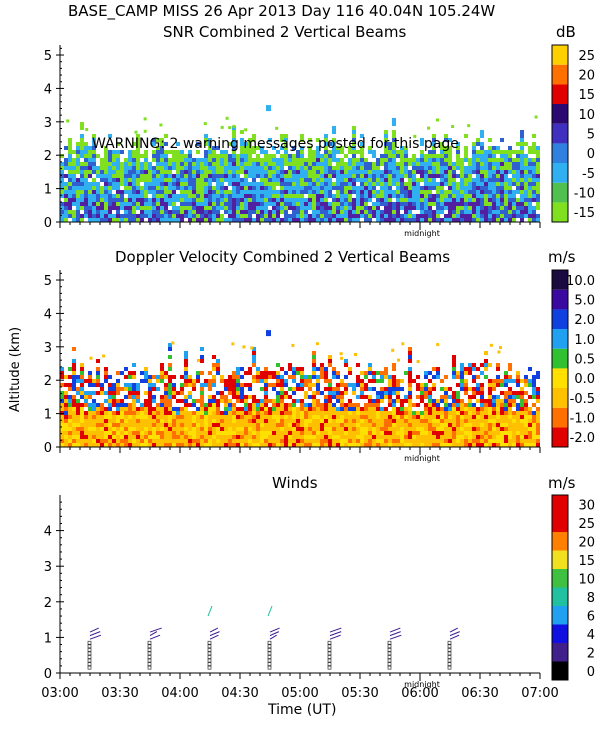 The height and width of the screenshot is (750, 600). I want to click on winds-xtick-label: 05:30, so click(359, 693).